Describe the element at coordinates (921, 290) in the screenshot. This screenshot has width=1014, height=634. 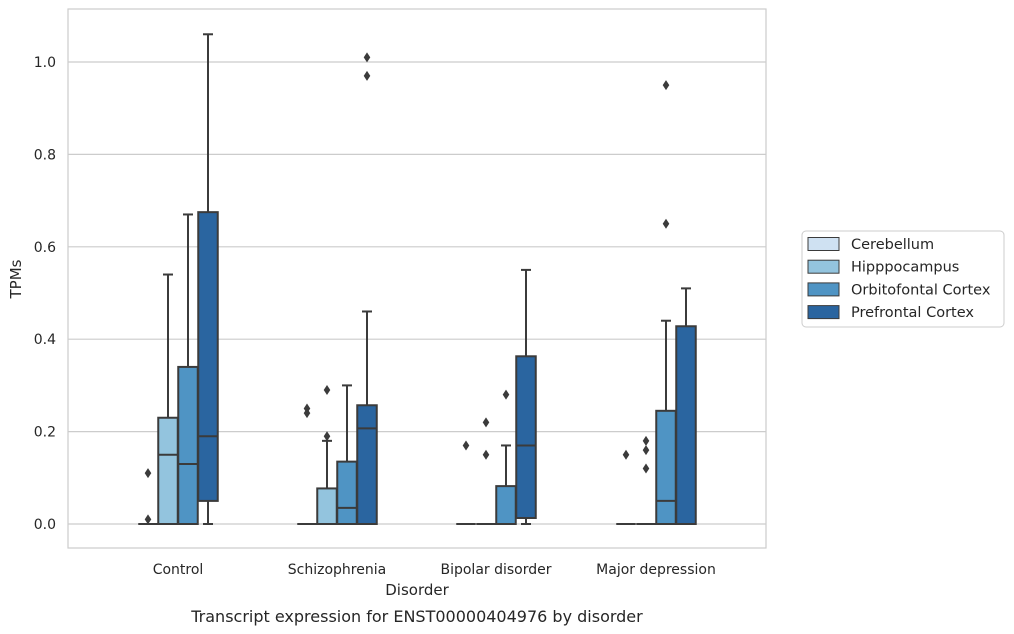
I see `legend-label: Orbitofontal Cortex` at that location.